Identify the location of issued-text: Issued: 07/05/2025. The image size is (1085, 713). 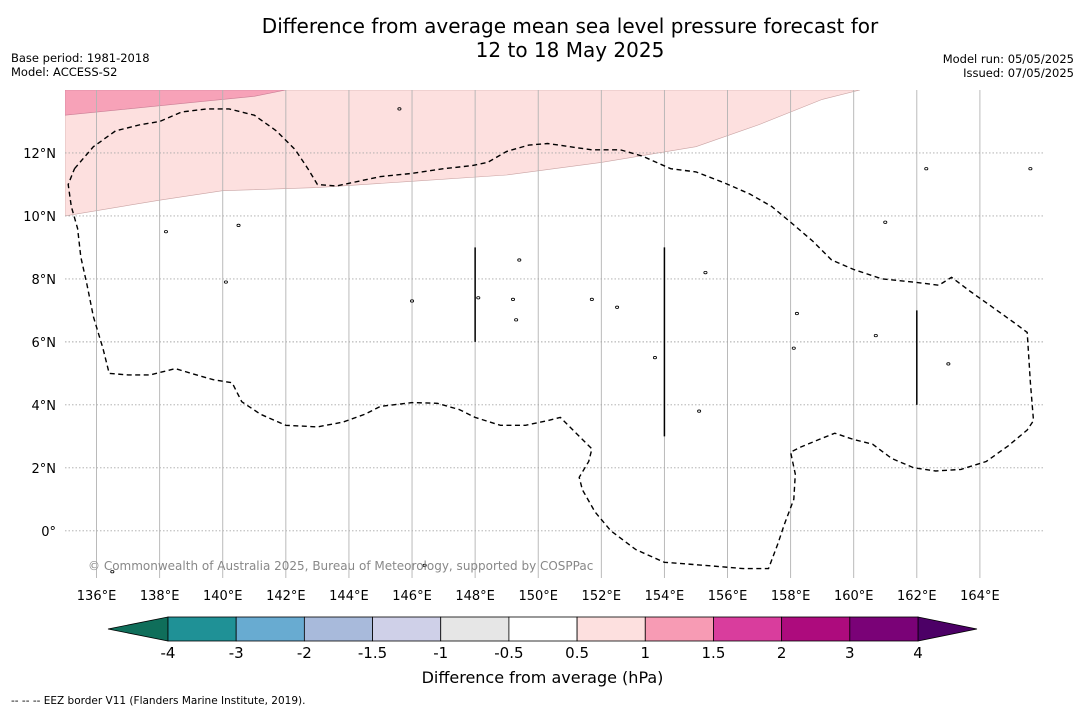
(1018, 73).